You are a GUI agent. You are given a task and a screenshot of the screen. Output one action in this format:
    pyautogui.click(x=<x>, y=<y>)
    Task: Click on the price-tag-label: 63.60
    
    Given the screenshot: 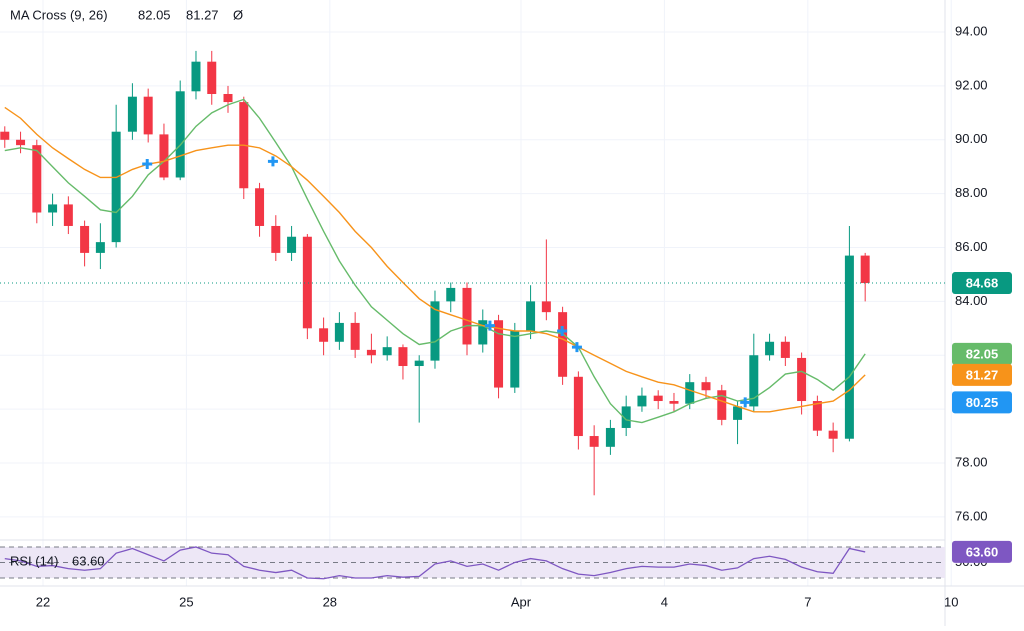 What is the action you would take?
    pyautogui.click(x=982, y=551)
    